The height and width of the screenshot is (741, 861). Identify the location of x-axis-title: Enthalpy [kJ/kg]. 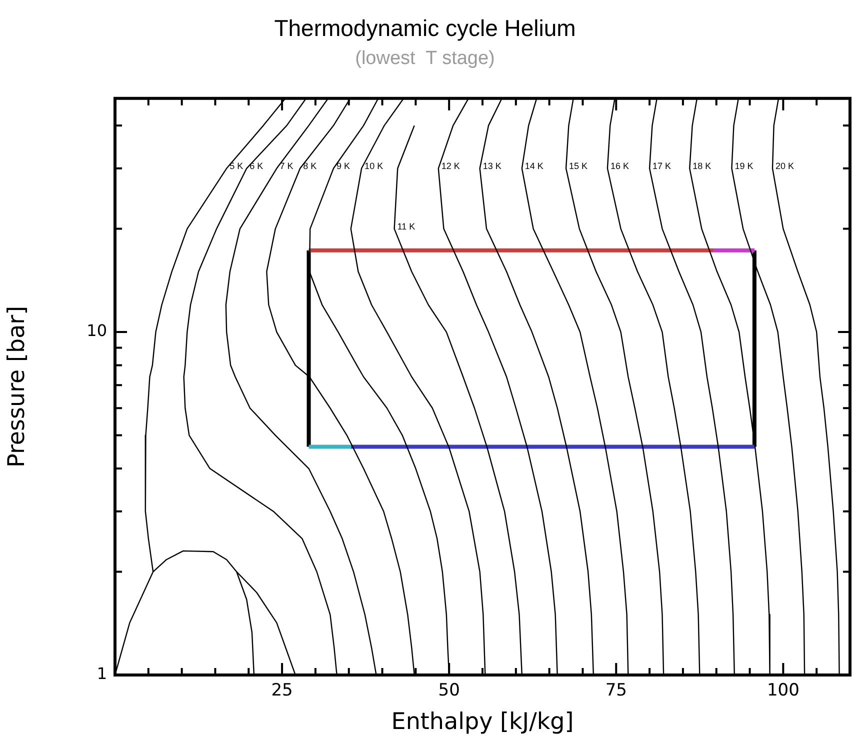
(482, 722).